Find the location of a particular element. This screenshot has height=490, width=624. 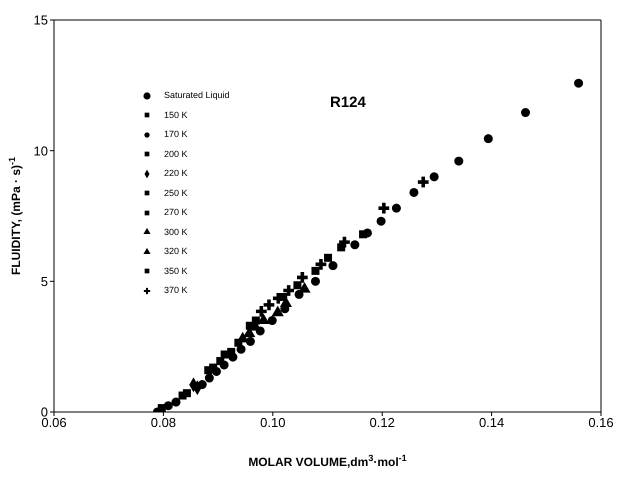

legend-label: 370 K is located at coordinates (176, 290).